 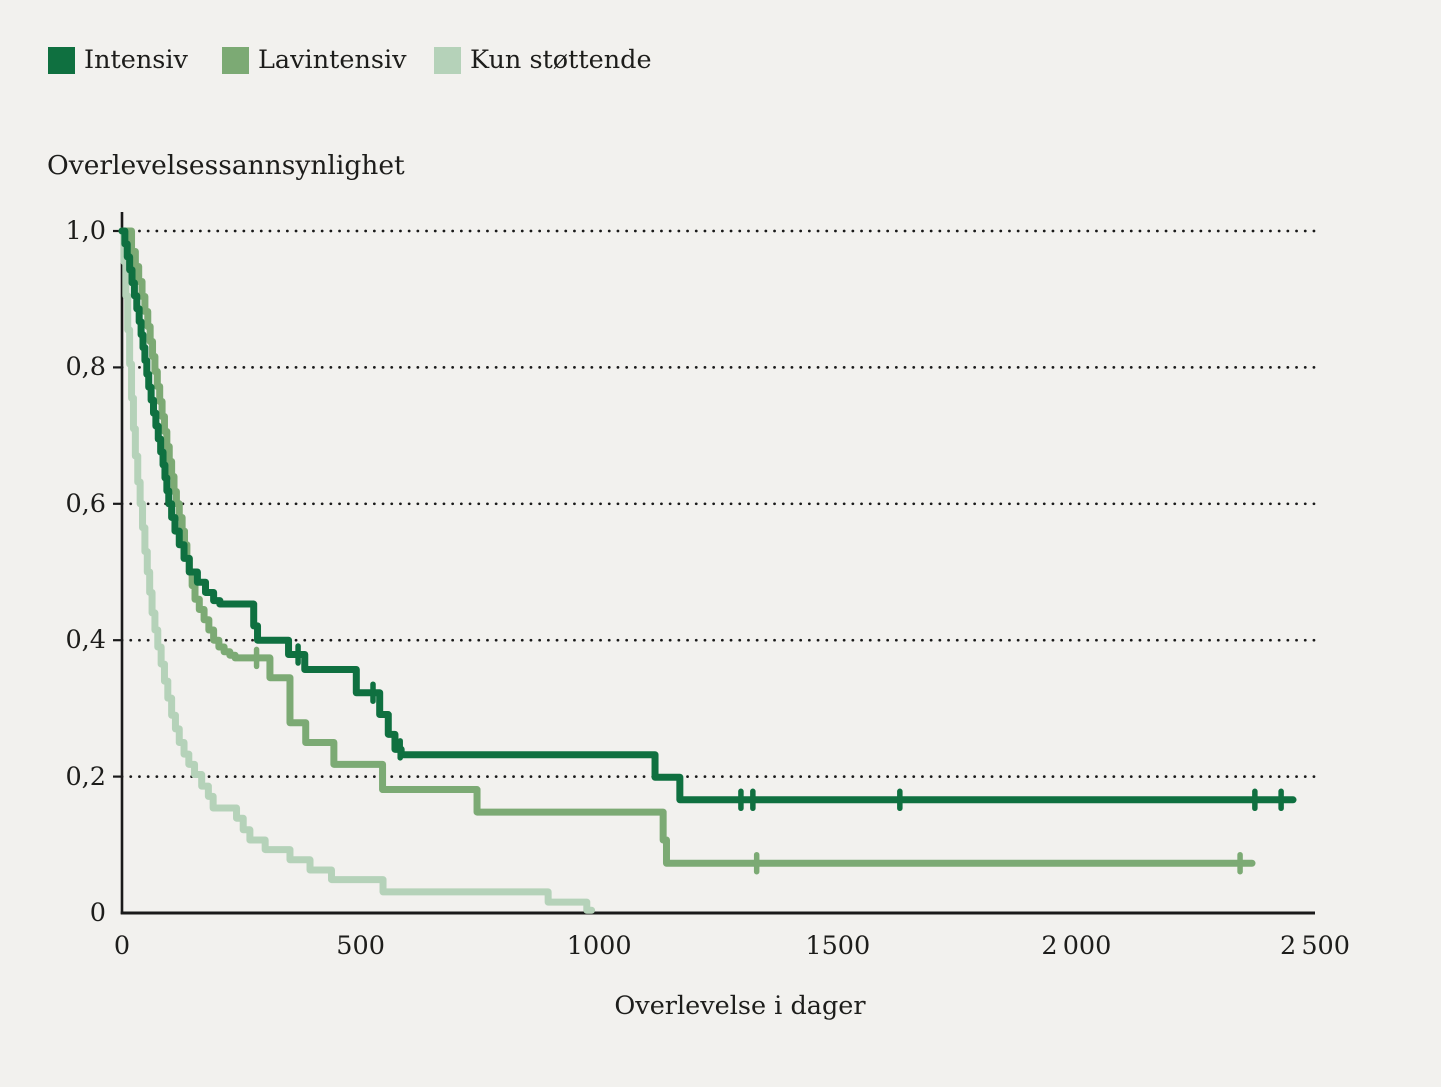 I want to click on x-tick-label: 2 500, so click(x=1315, y=946).